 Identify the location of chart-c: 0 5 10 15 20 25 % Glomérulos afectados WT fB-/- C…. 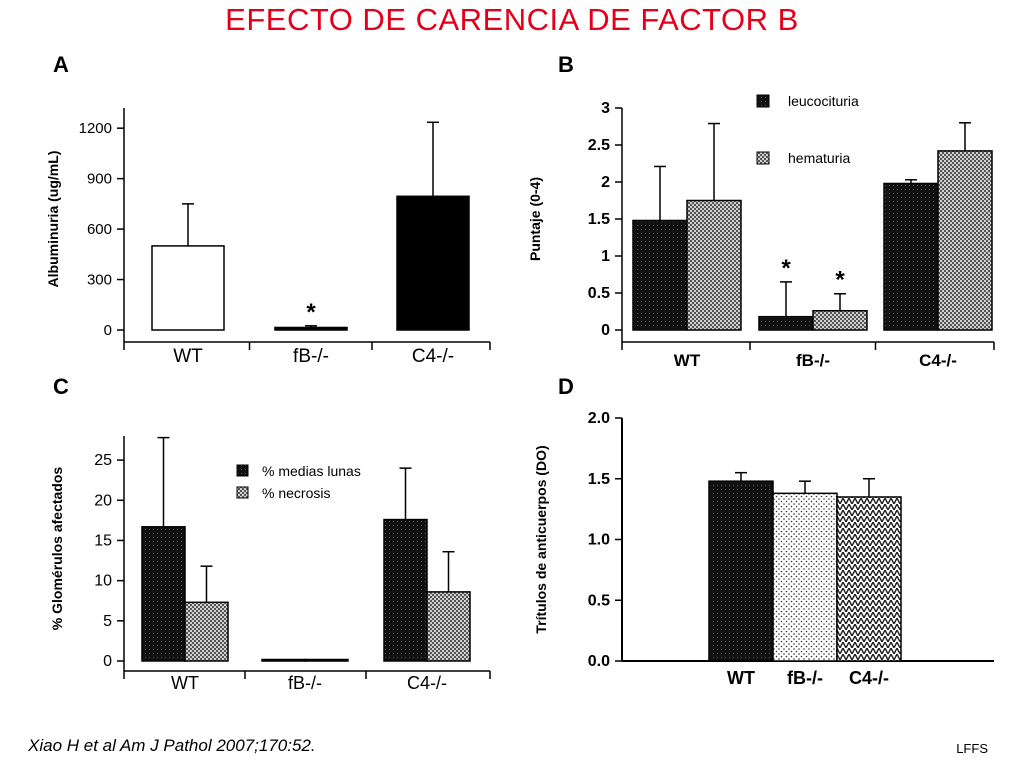
(270, 564).